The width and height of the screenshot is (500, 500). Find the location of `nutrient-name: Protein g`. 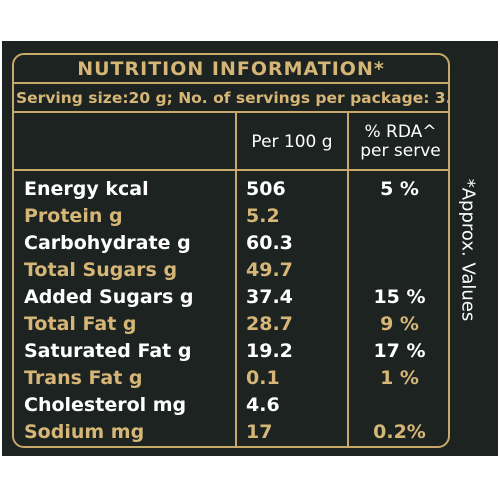

nutrient-name: Protein g is located at coordinates (73, 216).